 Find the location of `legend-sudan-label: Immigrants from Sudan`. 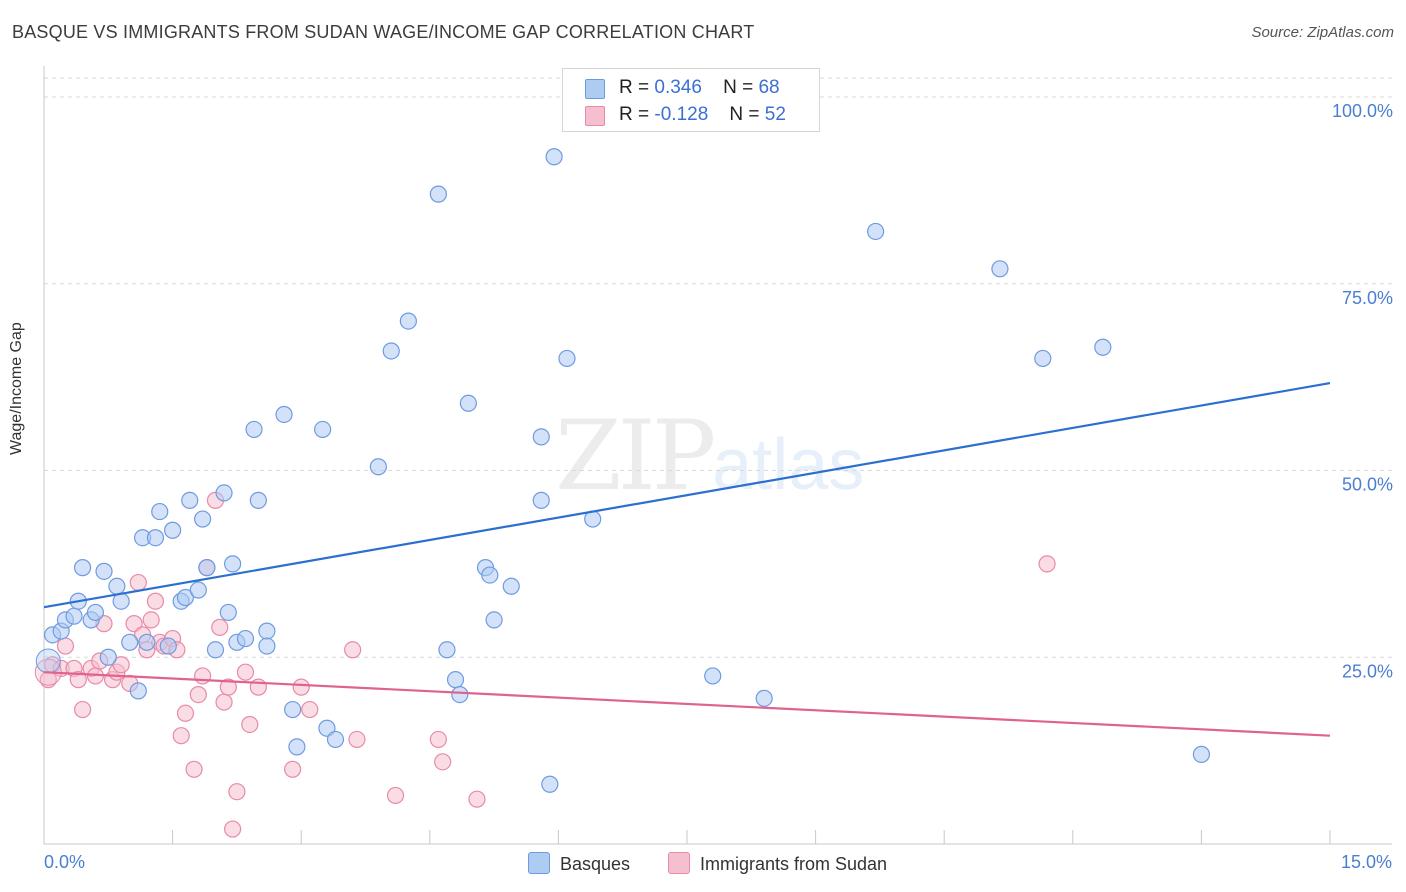

legend-sudan-label: Immigrants from Sudan is located at coordinates (794, 864).